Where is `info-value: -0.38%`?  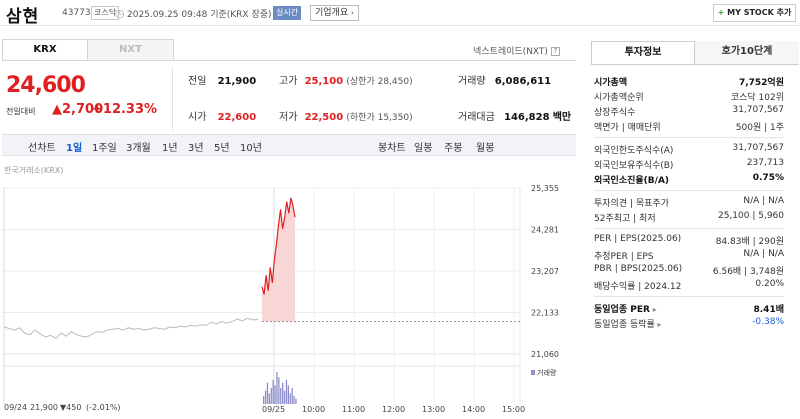
info-value: -0.38% is located at coordinates (768, 322).